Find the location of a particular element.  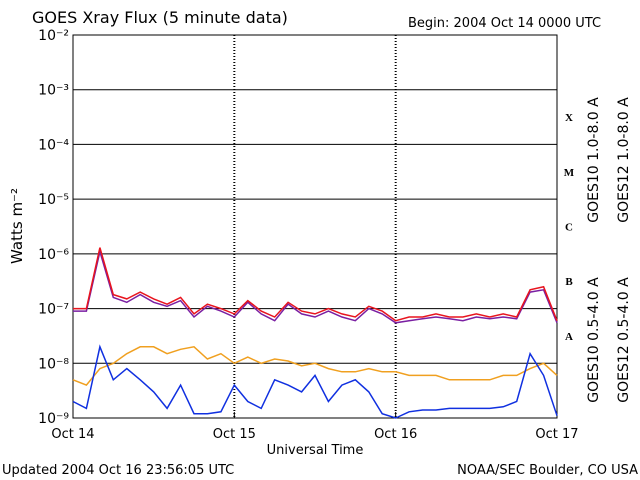

x-axis-label: Universal Time is located at coordinates (315, 450).